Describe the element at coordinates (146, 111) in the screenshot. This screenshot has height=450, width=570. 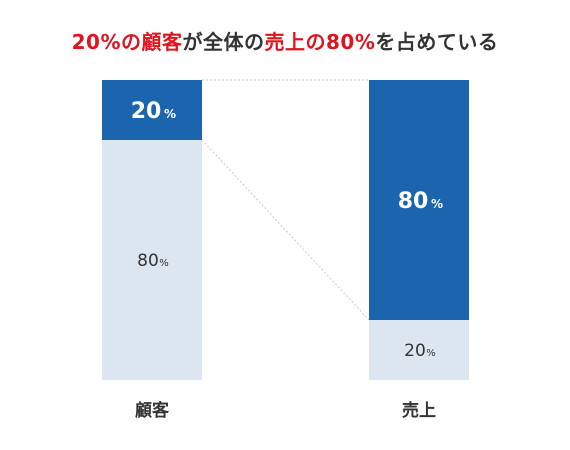
I see `data-label-0-0: 20` at that location.